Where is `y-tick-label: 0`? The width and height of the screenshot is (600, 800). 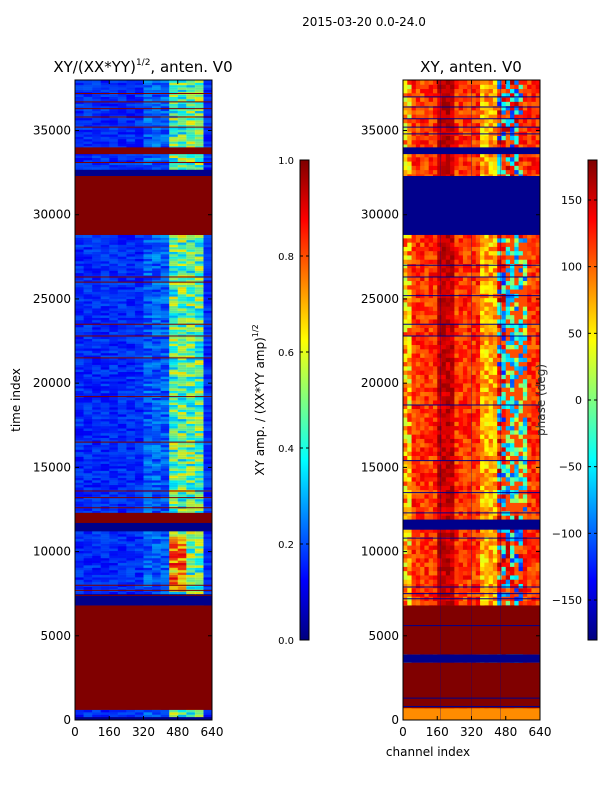 y-tick-label: 0 is located at coordinates (67, 720).